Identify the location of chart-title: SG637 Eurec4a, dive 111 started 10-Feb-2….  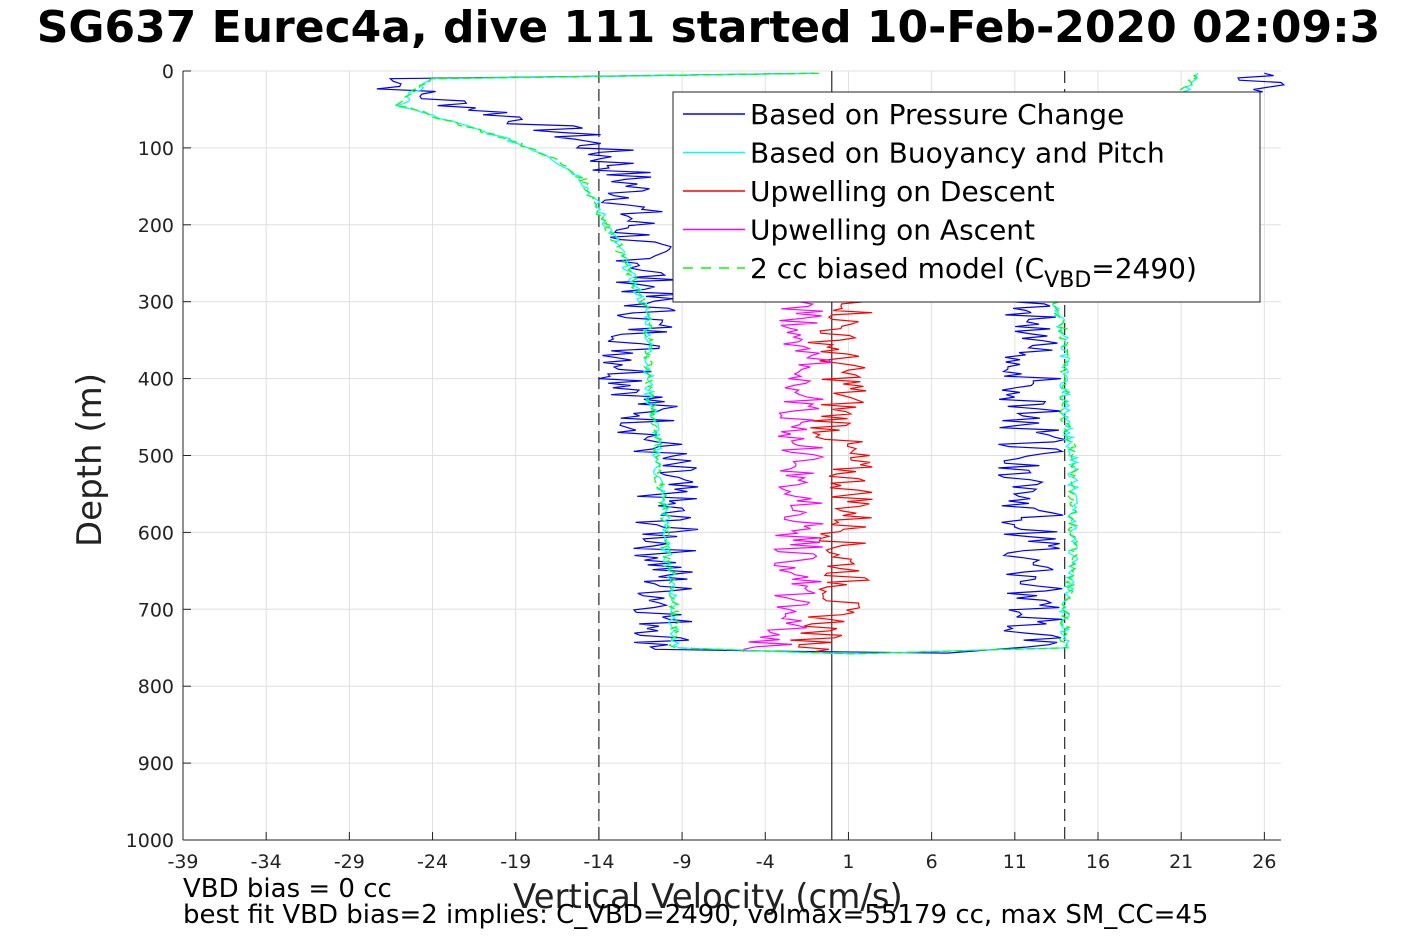
(708, 27).